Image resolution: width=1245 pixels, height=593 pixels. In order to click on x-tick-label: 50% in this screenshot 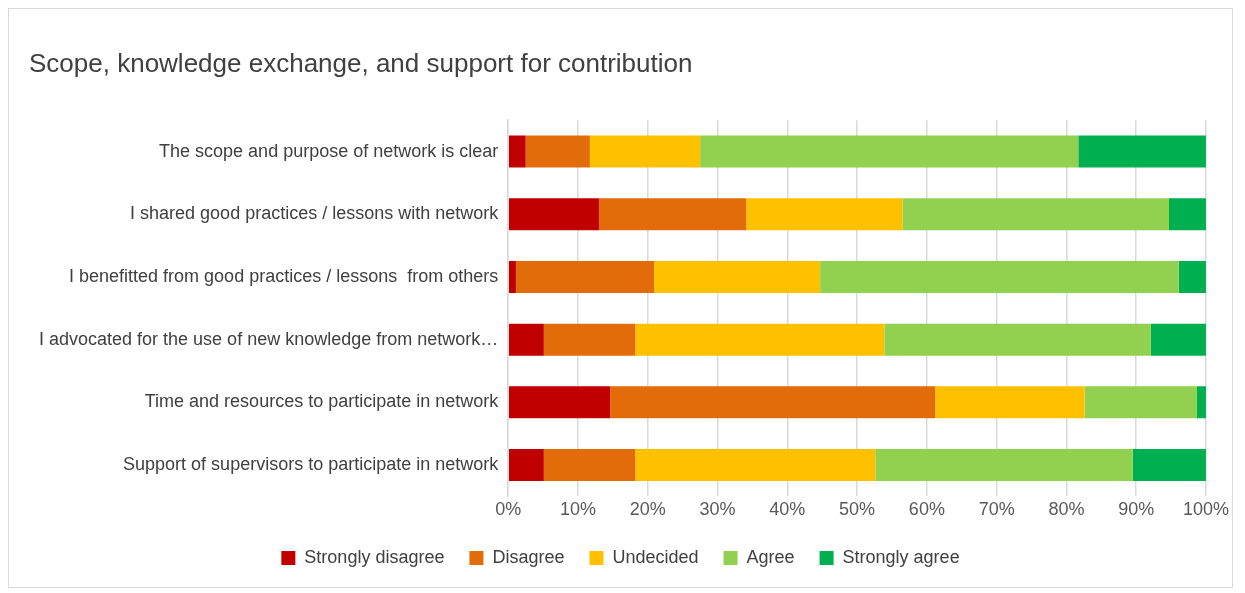, I will do `click(857, 509)`.